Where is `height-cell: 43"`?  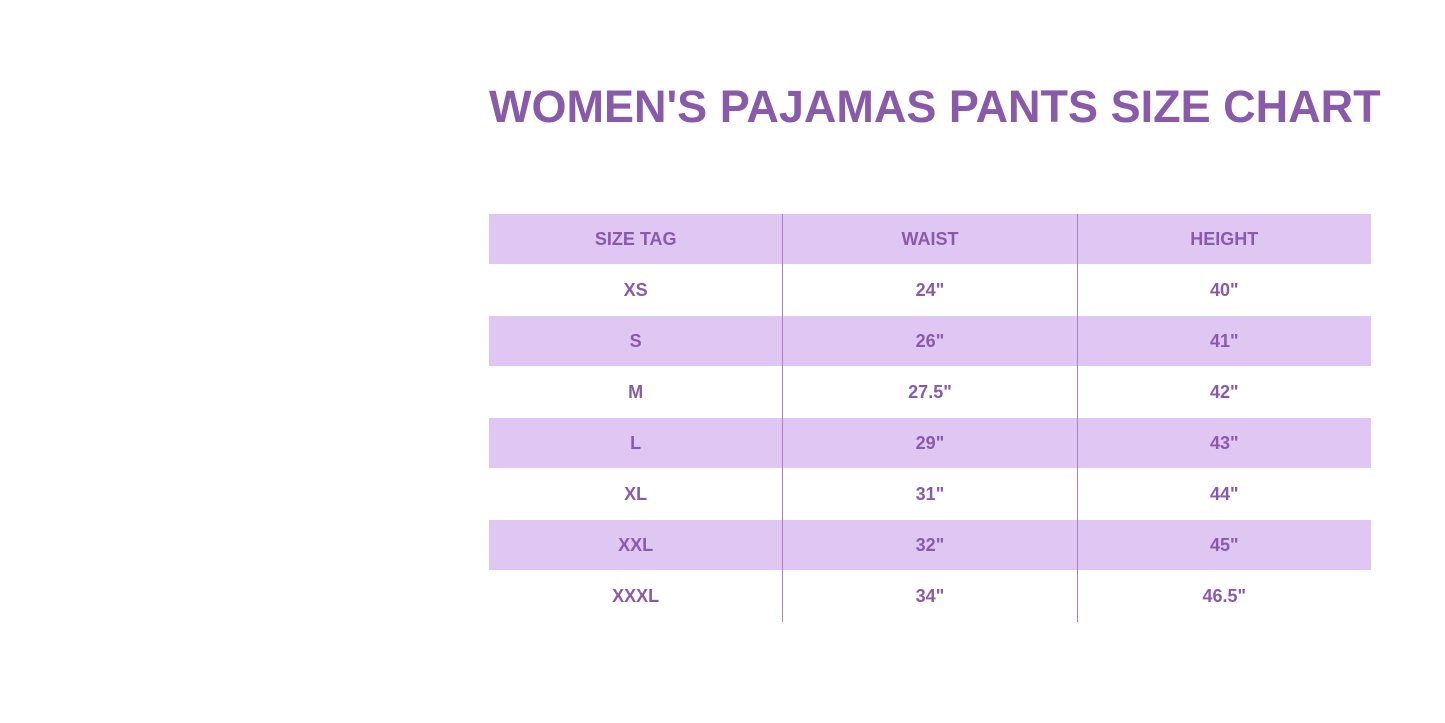 height-cell: 43" is located at coordinates (1223, 443).